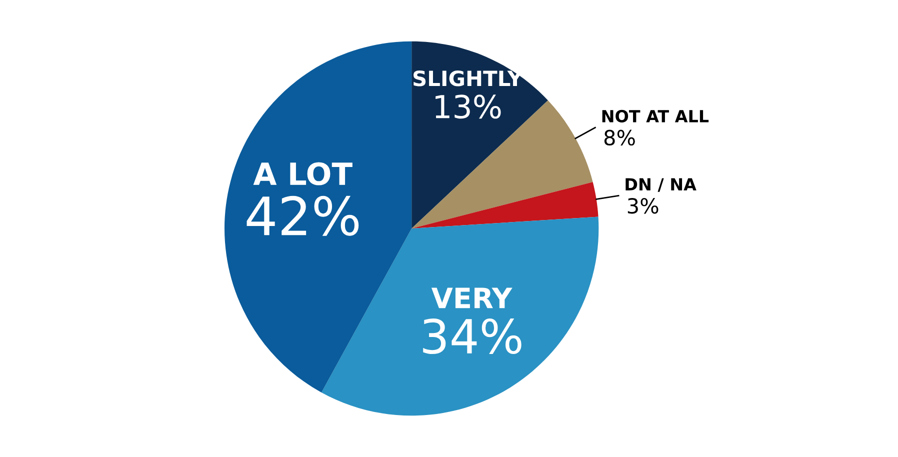 Image resolution: width=898 pixels, height=457 pixels. I want to click on slice-label: DN / NA, so click(661, 185).